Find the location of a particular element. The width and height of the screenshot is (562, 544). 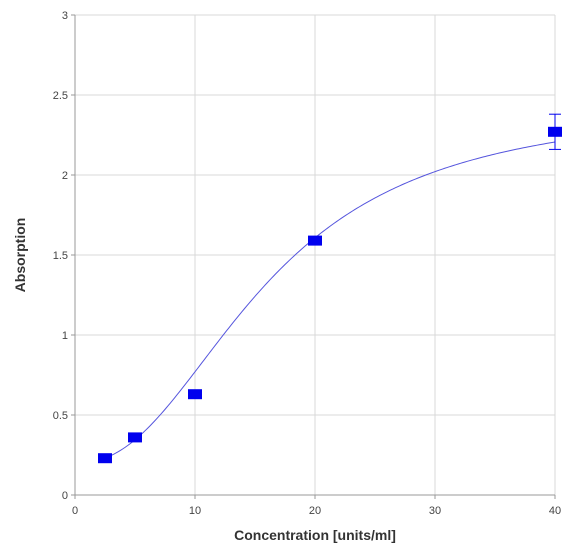

x-tick-label: 10 is located at coordinates (195, 511).